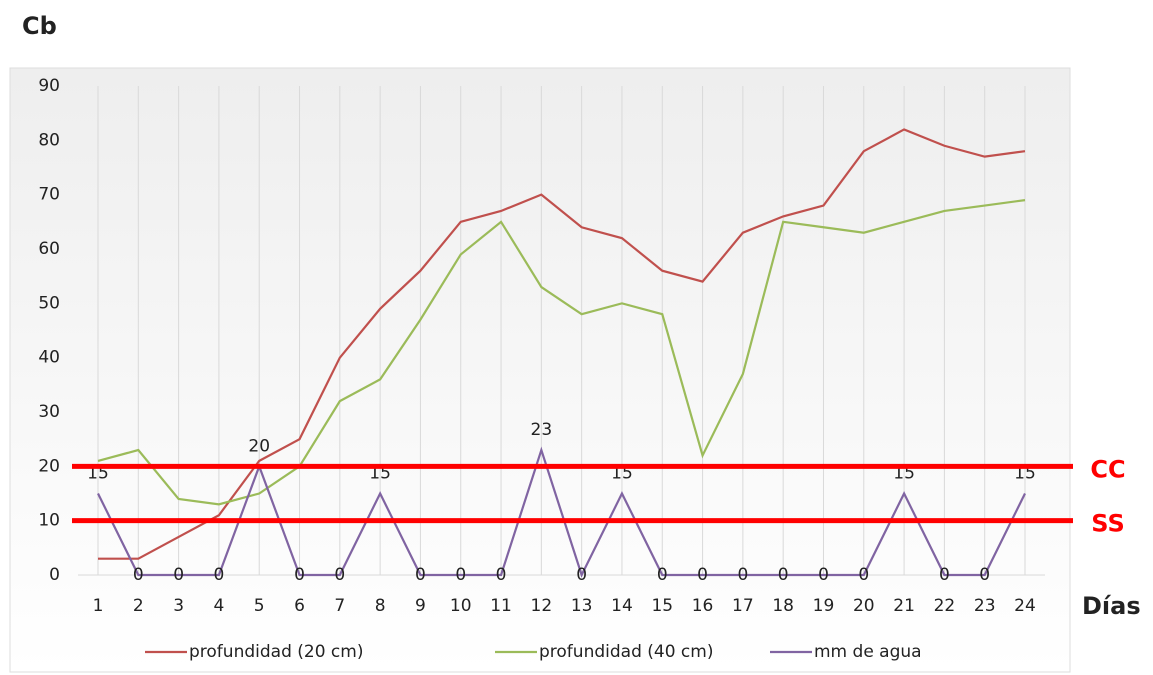 Image resolution: width=1153 pixels, height=675 pixels. What do you see at coordinates (542, 430) in the screenshot?
I see `data-label: 23` at bounding box center [542, 430].